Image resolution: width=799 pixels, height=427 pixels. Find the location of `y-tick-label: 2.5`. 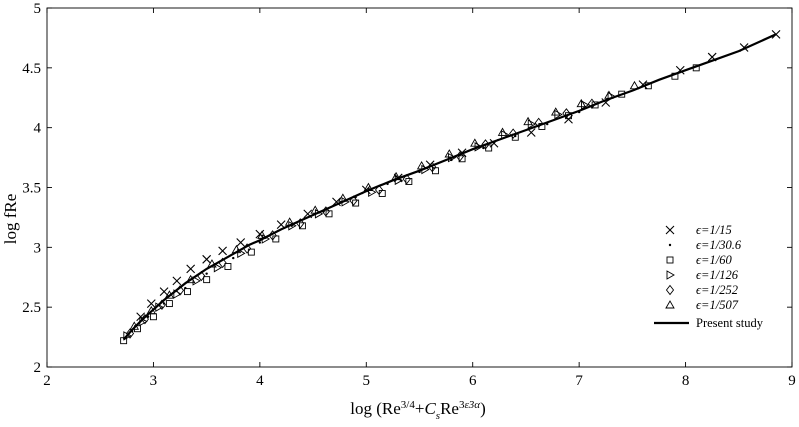

y-tick-label: 2.5 is located at coordinates (31, 308).